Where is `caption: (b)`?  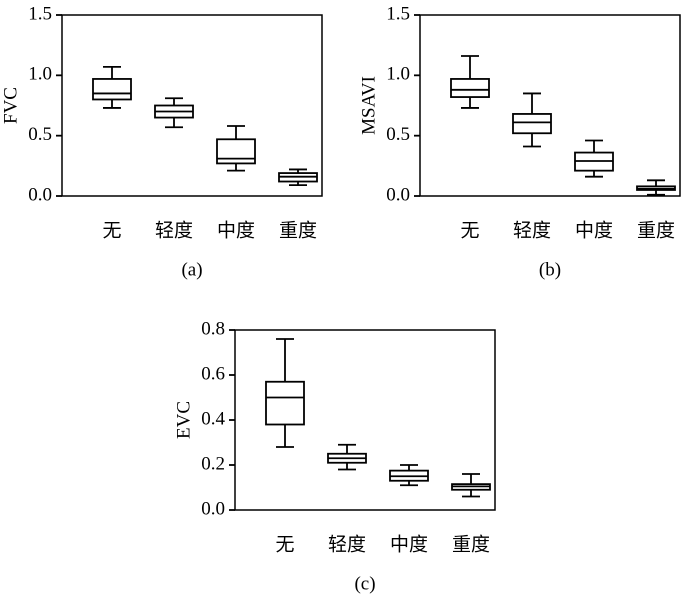
caption: (b) is located at coordinates (550, 269).